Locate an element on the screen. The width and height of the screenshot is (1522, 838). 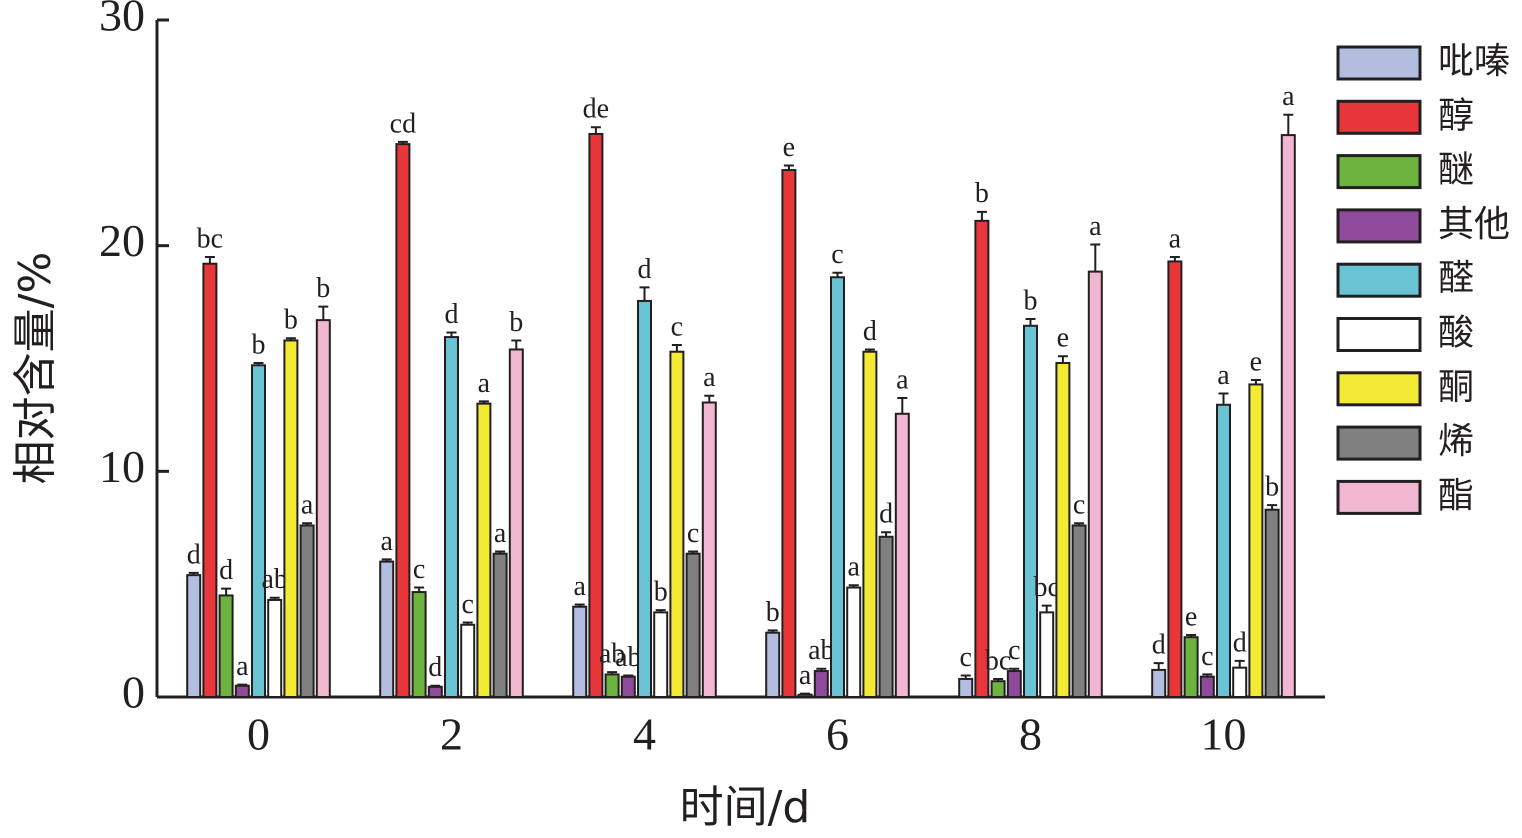
x-tick-label: 0 is located at coordinates (258, 734).